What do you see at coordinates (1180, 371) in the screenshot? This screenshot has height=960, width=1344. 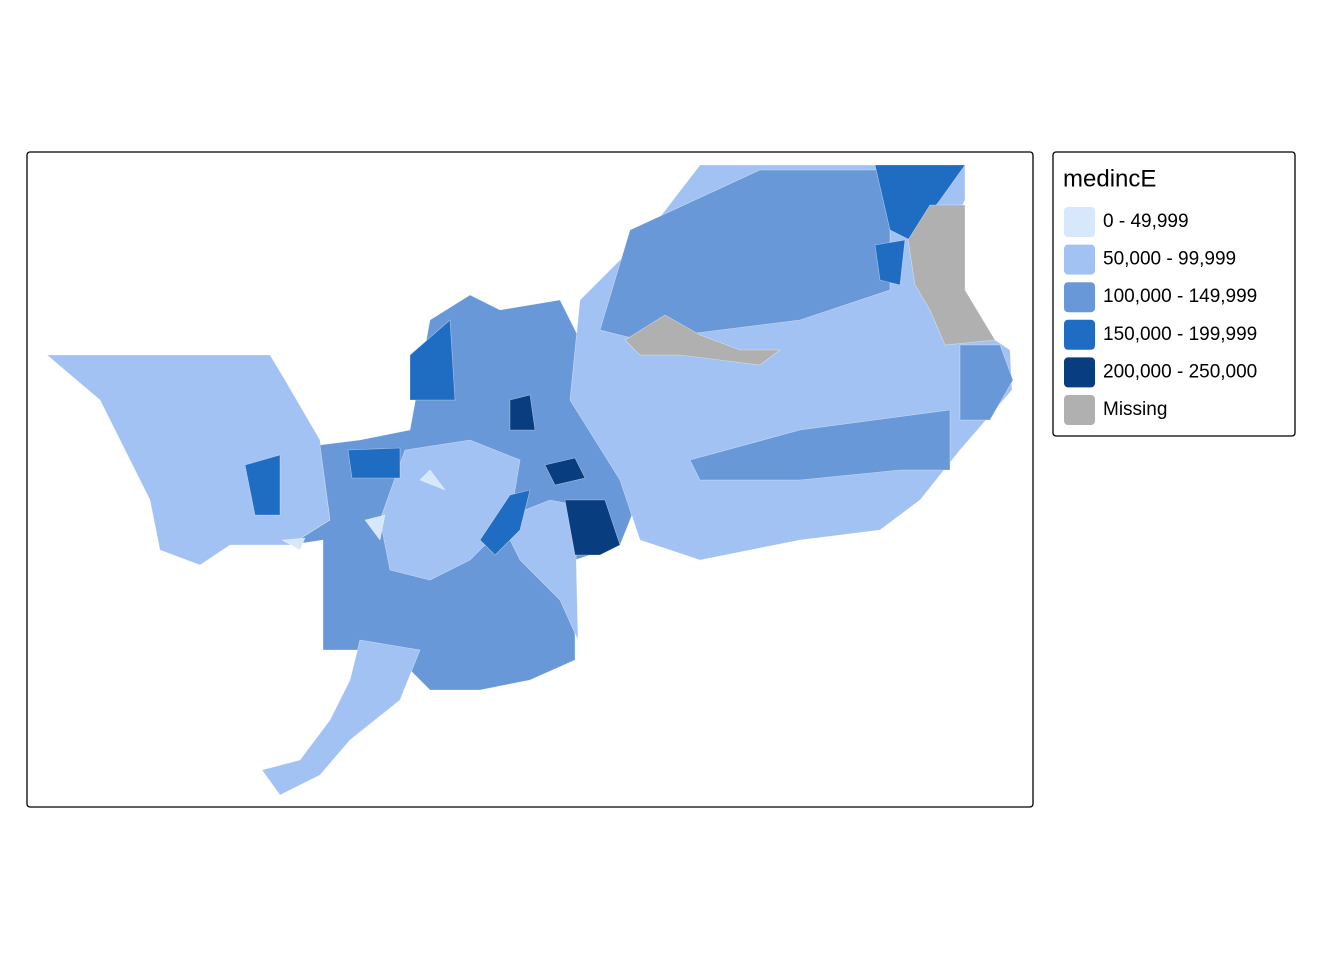 I see `legend-label: 200,000 - 250,000` at bounding box center [1180, 371].